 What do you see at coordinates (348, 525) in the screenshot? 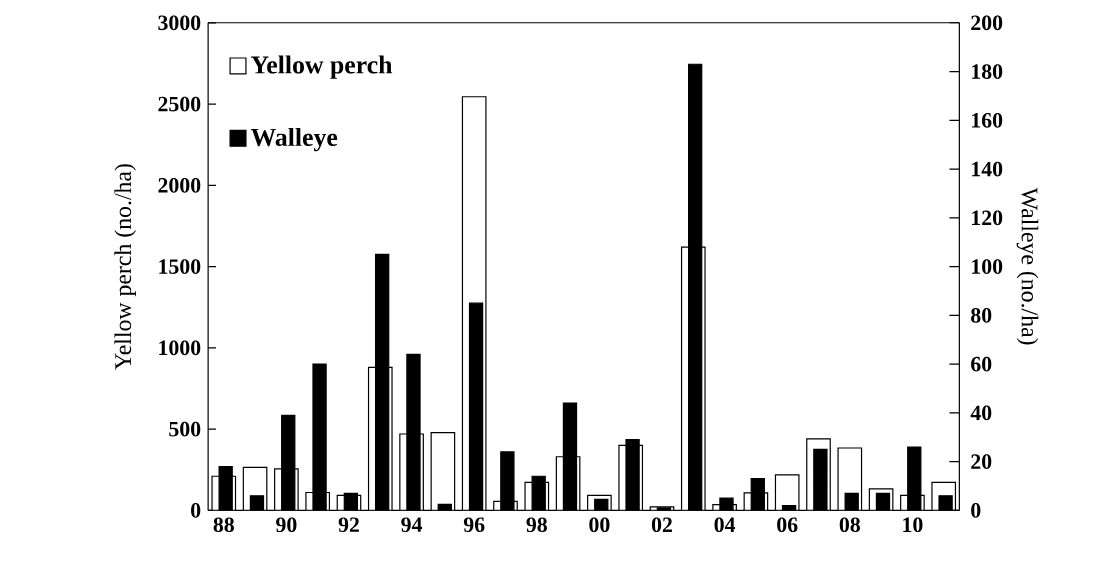
I see `x-tick-label: 92` at bounding box center [348, 525].